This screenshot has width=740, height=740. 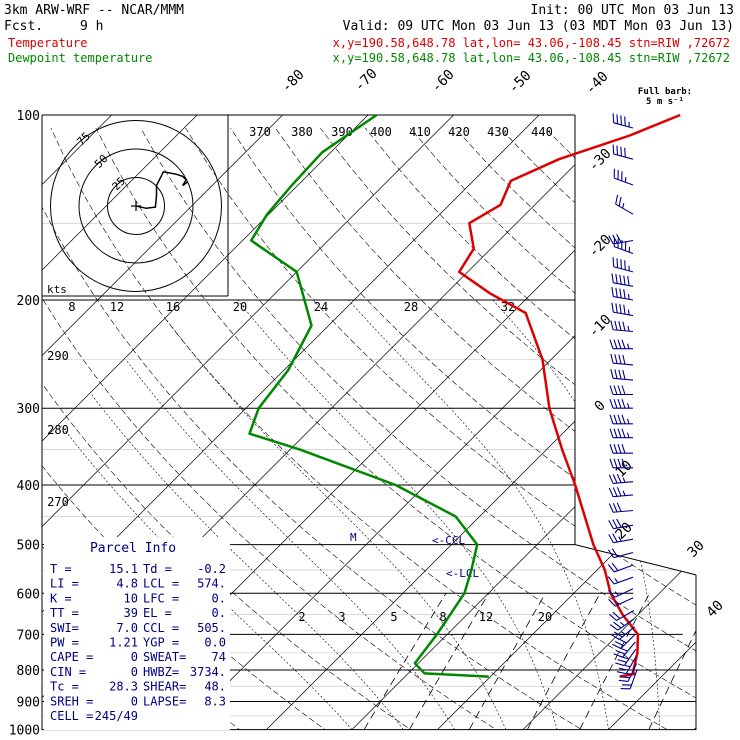 I want to click on parcel-row-2: K = 10 LFC = 0., so click(x=138, y=598).